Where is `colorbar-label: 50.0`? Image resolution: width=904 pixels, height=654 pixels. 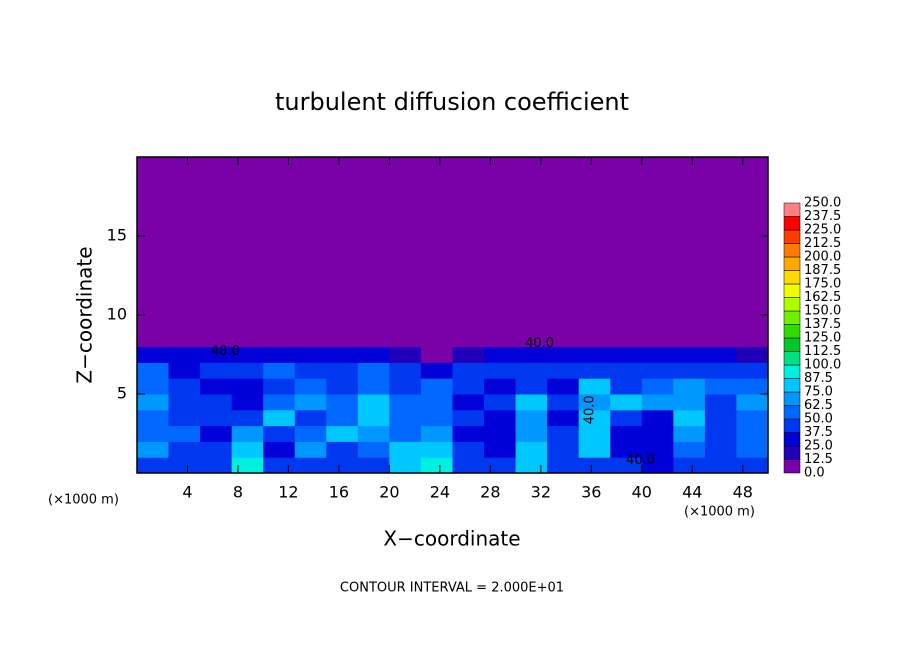 colorbar-label: 50.0 is located at coordinates (818, 419).